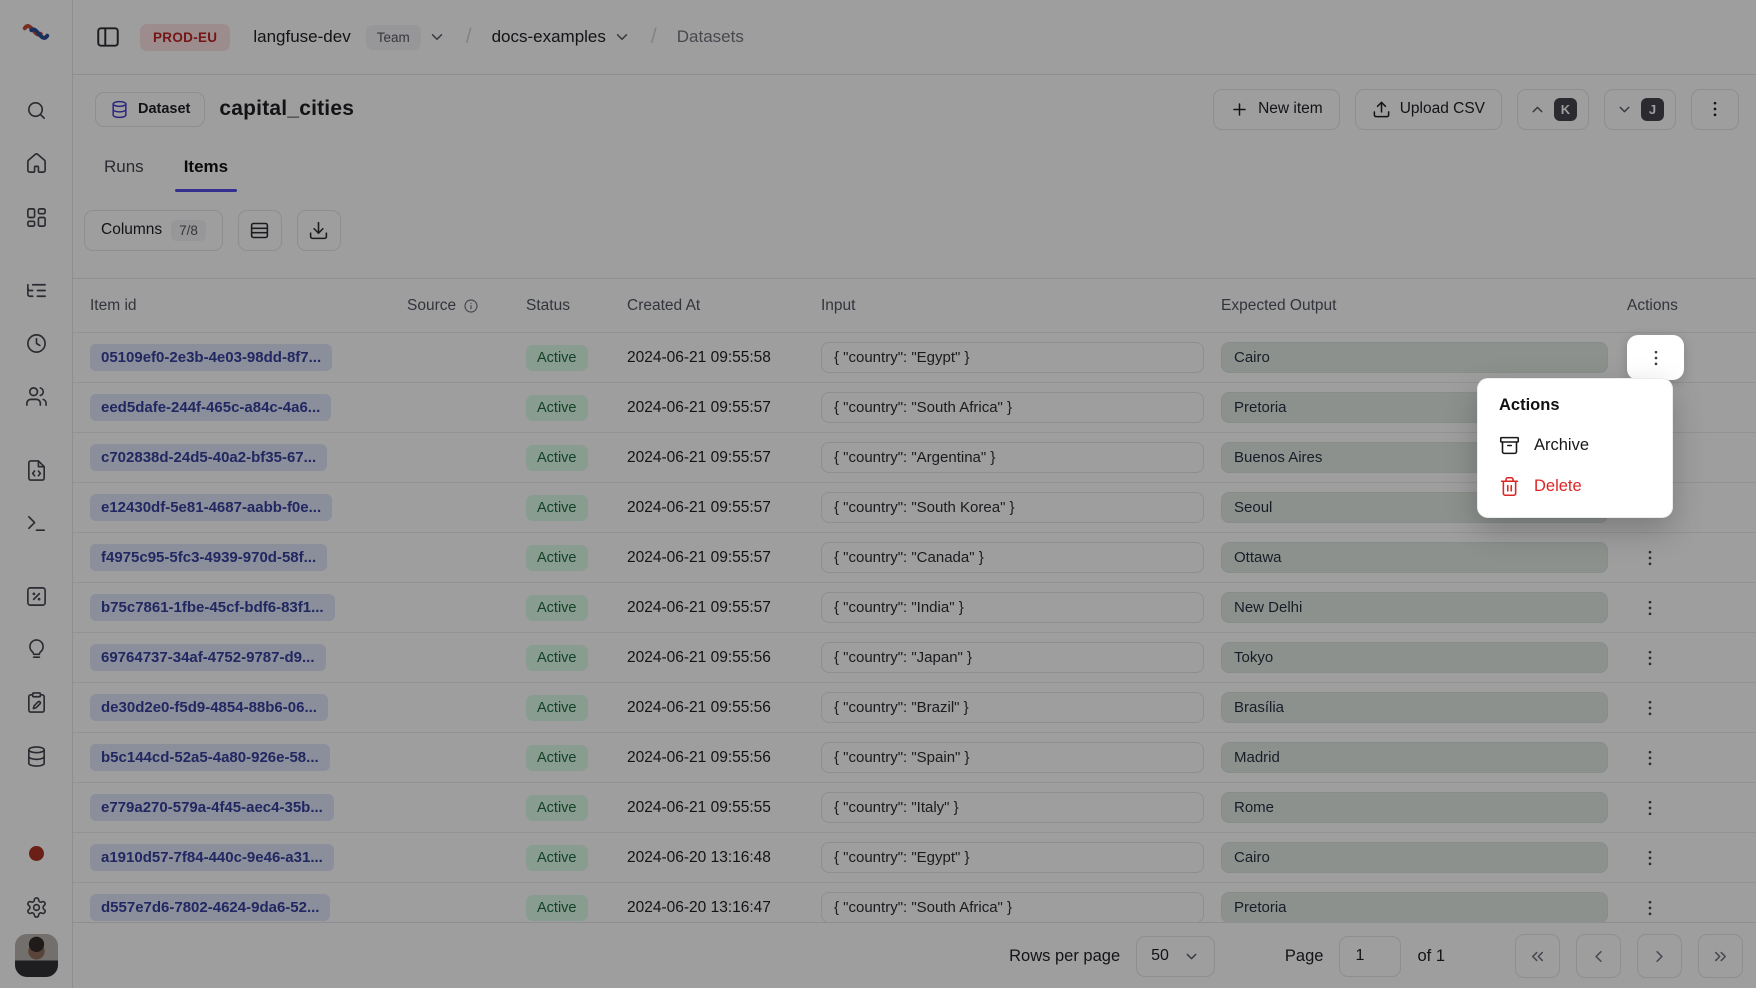 The image size is (1756, 988). What do you see at coordinates (1575, 486) in the screenshot?
I see `menu-item-delete: Delete` at bounding box center [1575, 486].